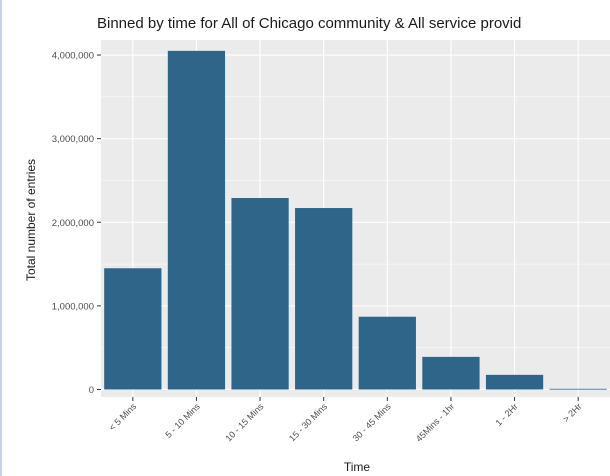 The width and height of the screenshot is (610, 476). Describe the element at coordinates (572, 412) in the screenshot. I see `x-tick-label: > 2Hr` at that location.